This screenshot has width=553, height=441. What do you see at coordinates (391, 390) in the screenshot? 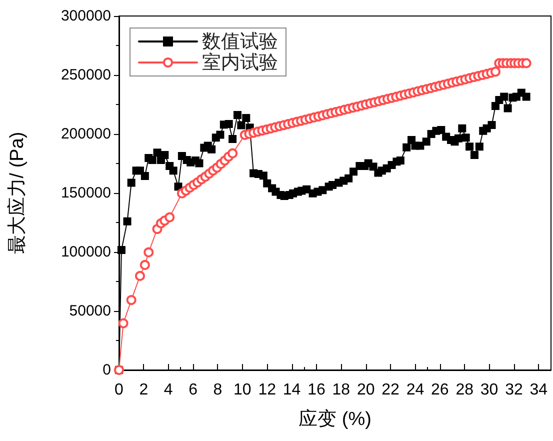
I see `x-tick-label: 22` at bounding box center [391, 390].